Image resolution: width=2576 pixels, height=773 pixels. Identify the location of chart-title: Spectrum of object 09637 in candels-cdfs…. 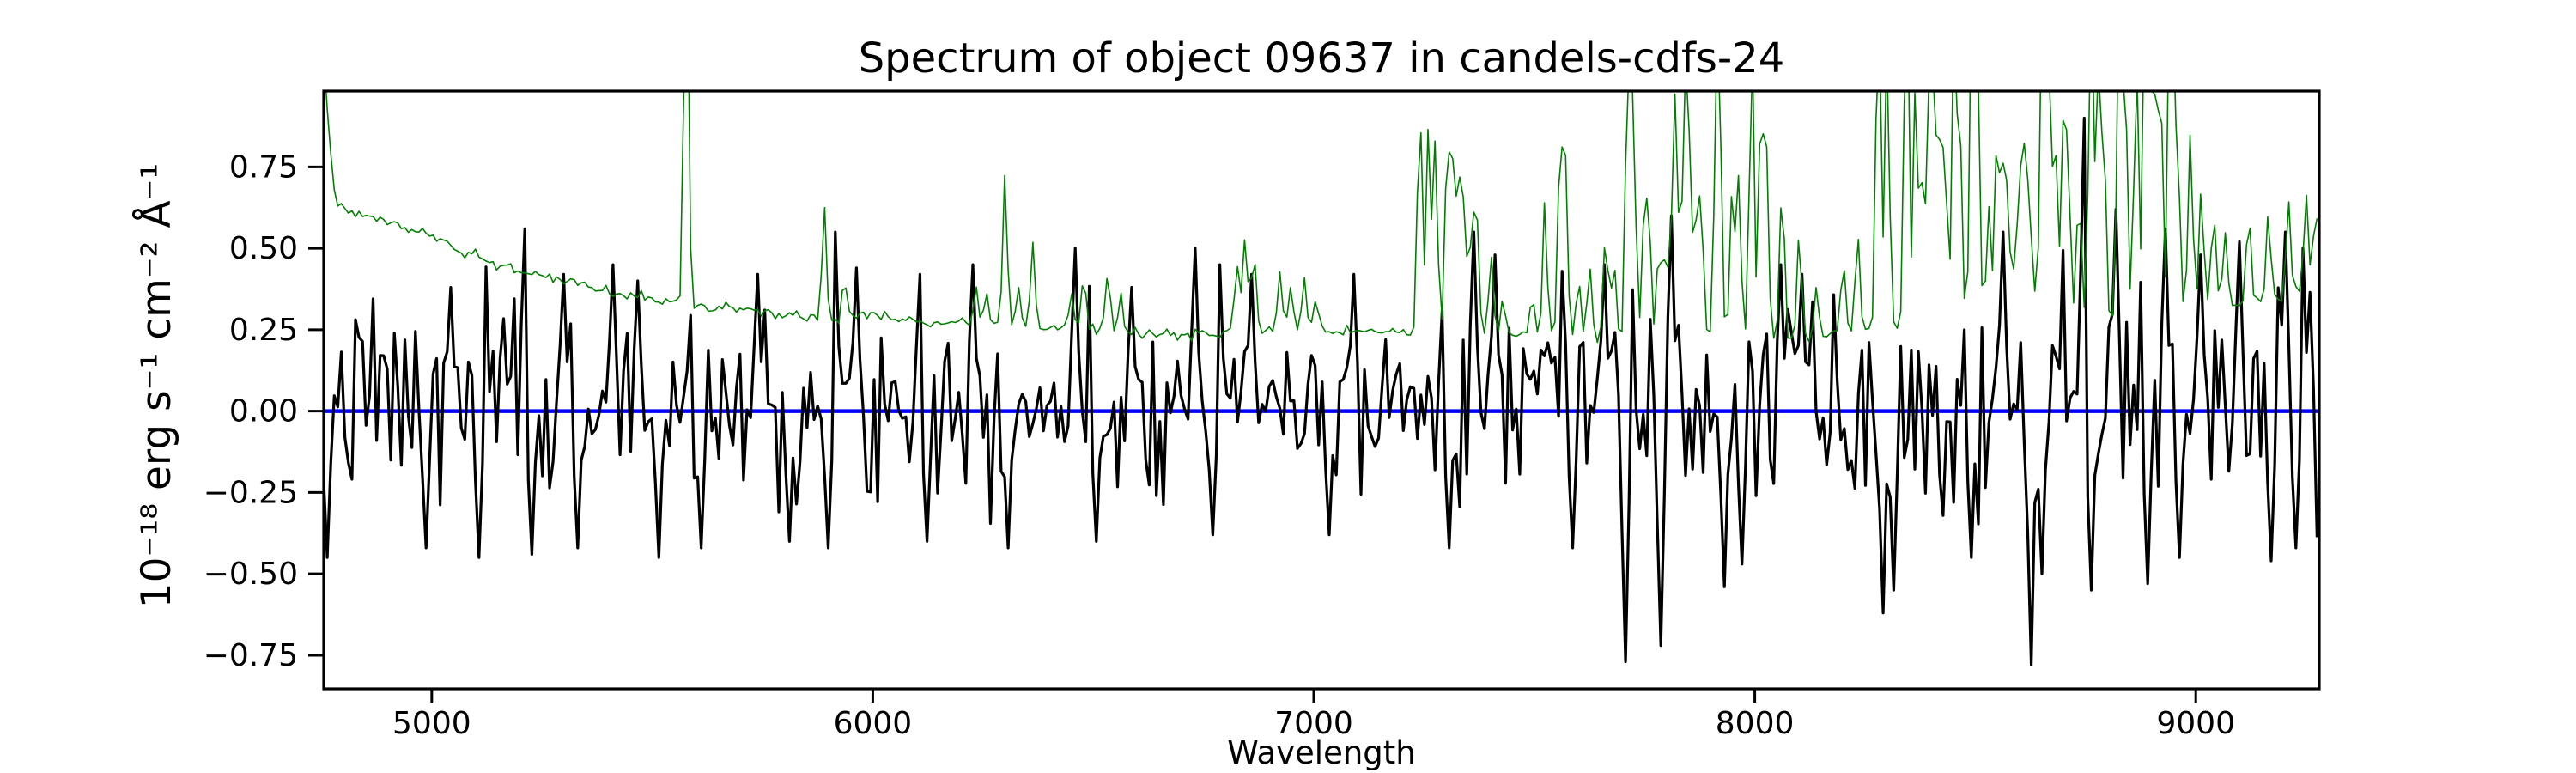
(1321, 58).